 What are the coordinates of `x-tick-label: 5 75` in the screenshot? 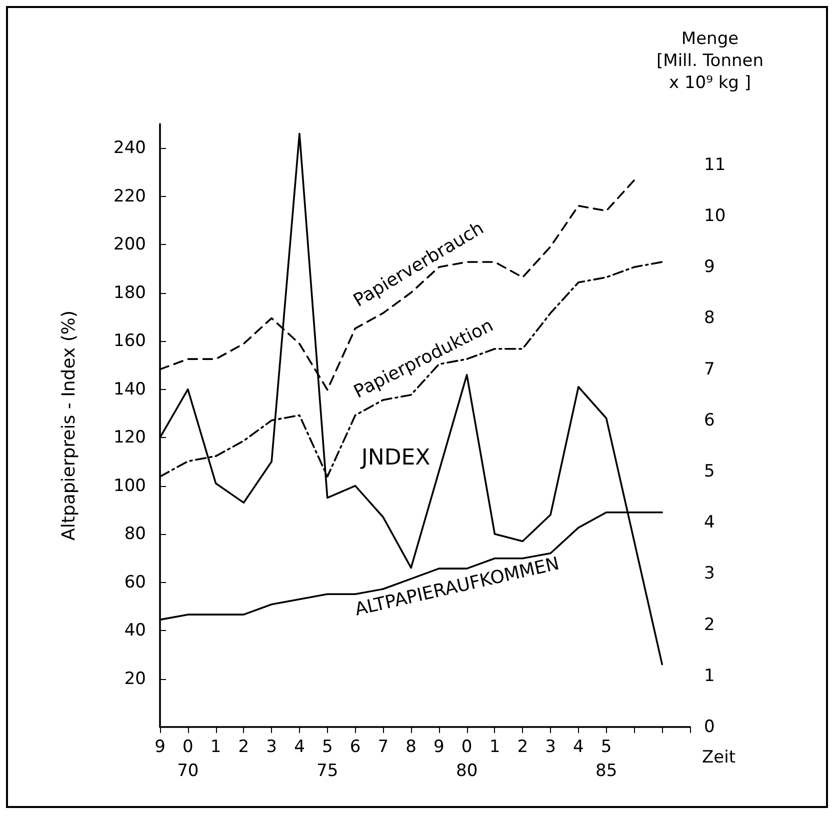 It's located at (327, 759).